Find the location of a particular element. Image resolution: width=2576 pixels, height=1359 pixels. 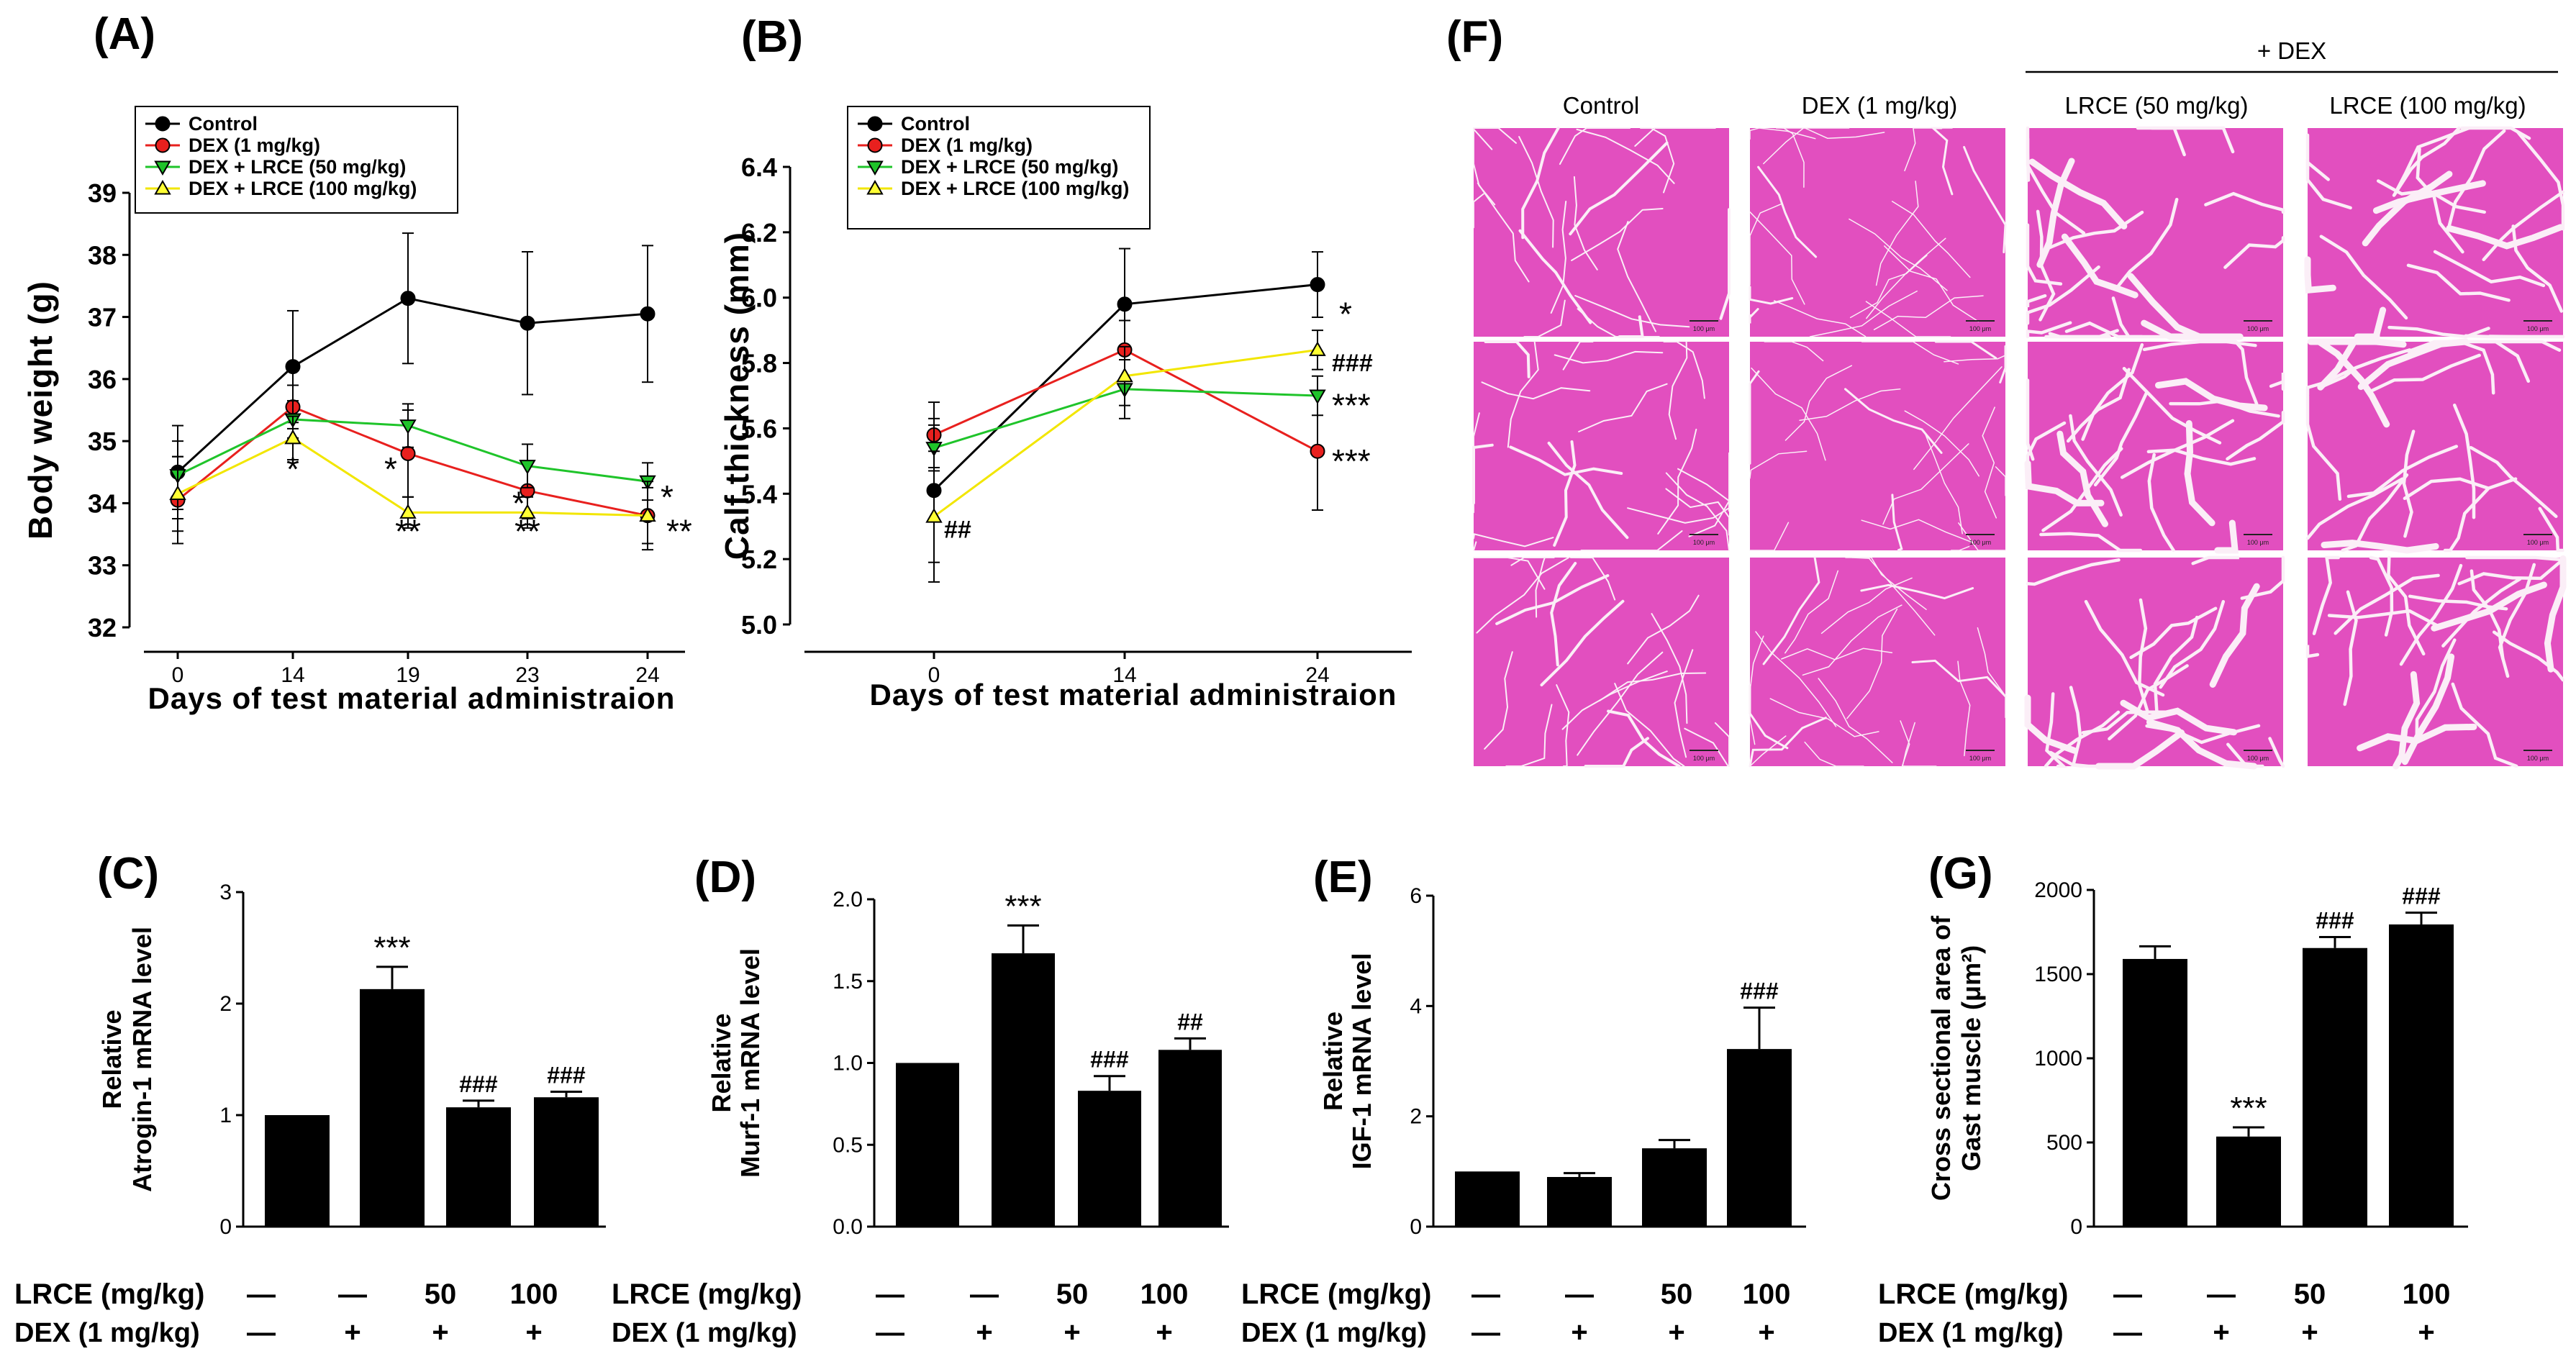

y-tick-label: 0.0 is located at coordinates (848, 1227).